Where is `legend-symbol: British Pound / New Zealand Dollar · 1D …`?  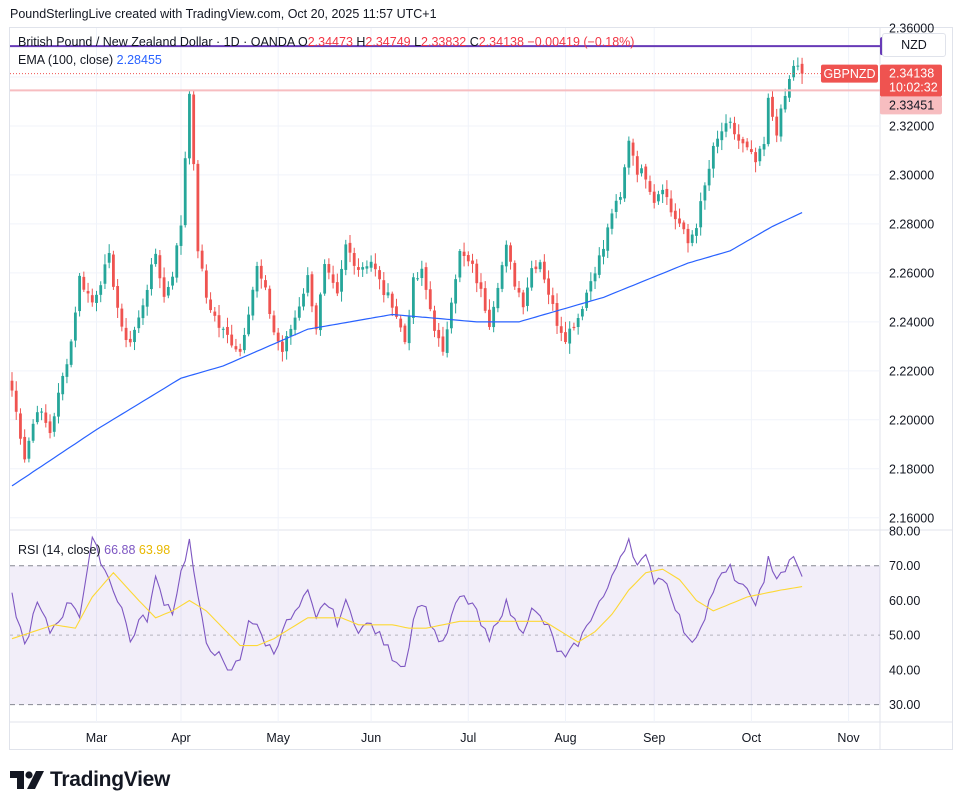
legend-symbol: British Pound / New Zealand Dollar · 1D … is located at coordinates (156, 42).